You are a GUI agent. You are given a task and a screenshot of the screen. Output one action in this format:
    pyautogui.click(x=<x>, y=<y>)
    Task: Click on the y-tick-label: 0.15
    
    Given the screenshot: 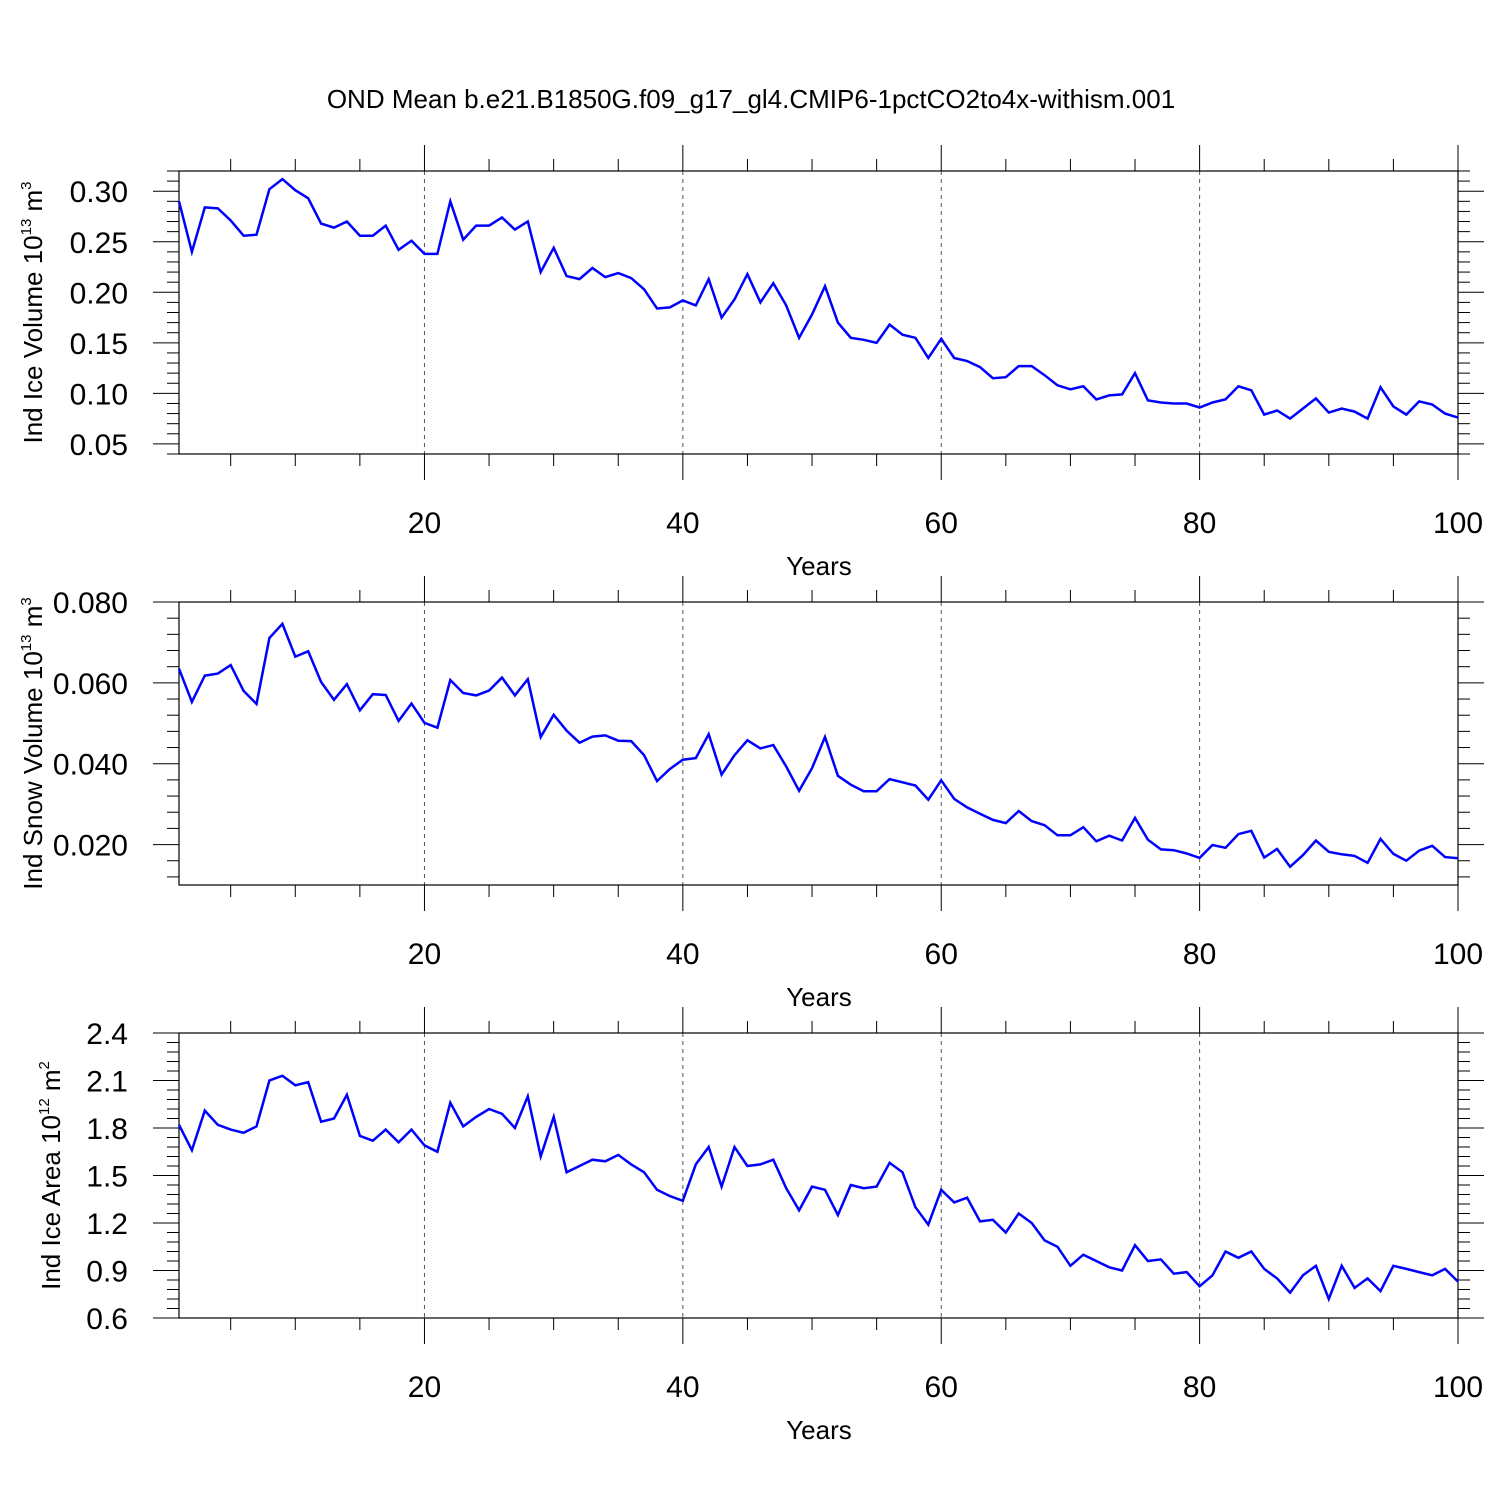 What is the action you would take?
    pyautogui.click(x=99, y=344)
    